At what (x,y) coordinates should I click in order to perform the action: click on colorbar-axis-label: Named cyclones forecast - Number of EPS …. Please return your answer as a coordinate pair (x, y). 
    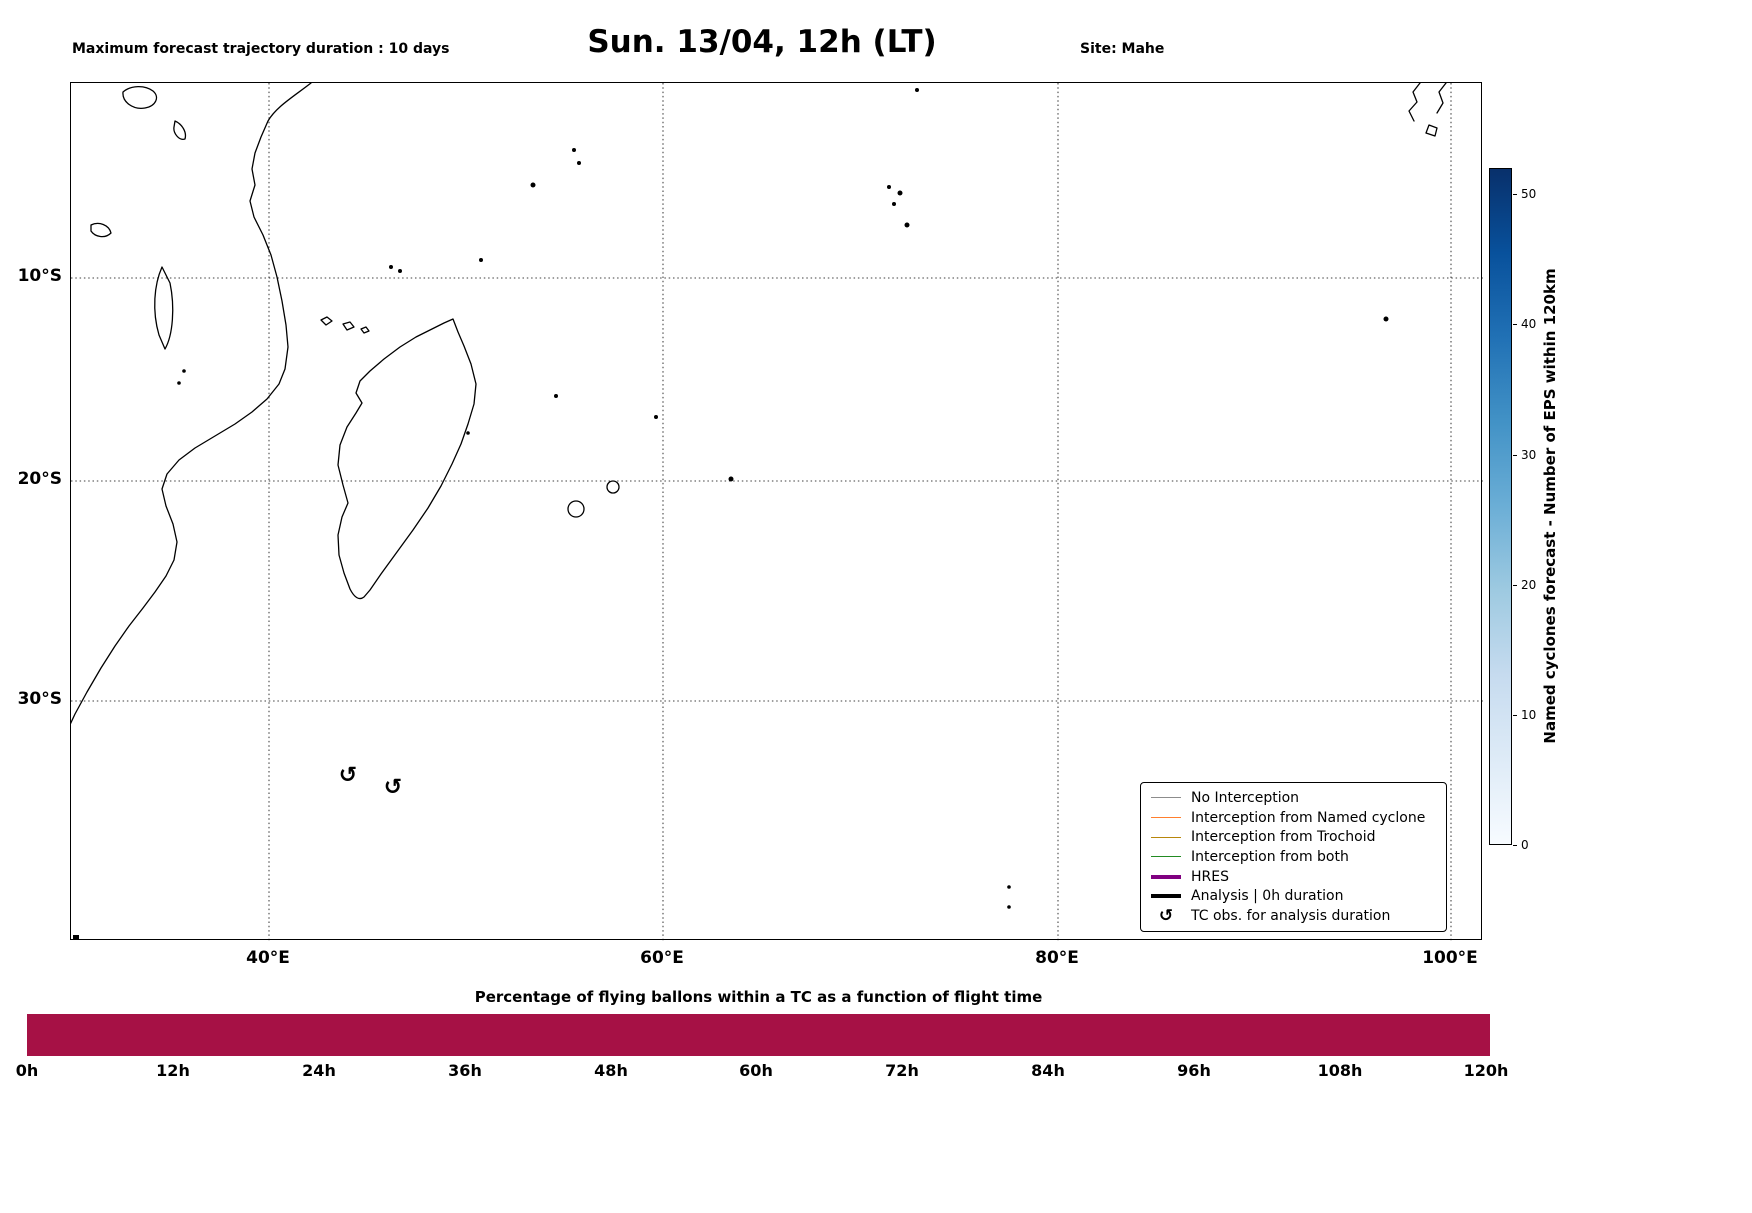
    Looking at the image, I should click on (1550, 506).